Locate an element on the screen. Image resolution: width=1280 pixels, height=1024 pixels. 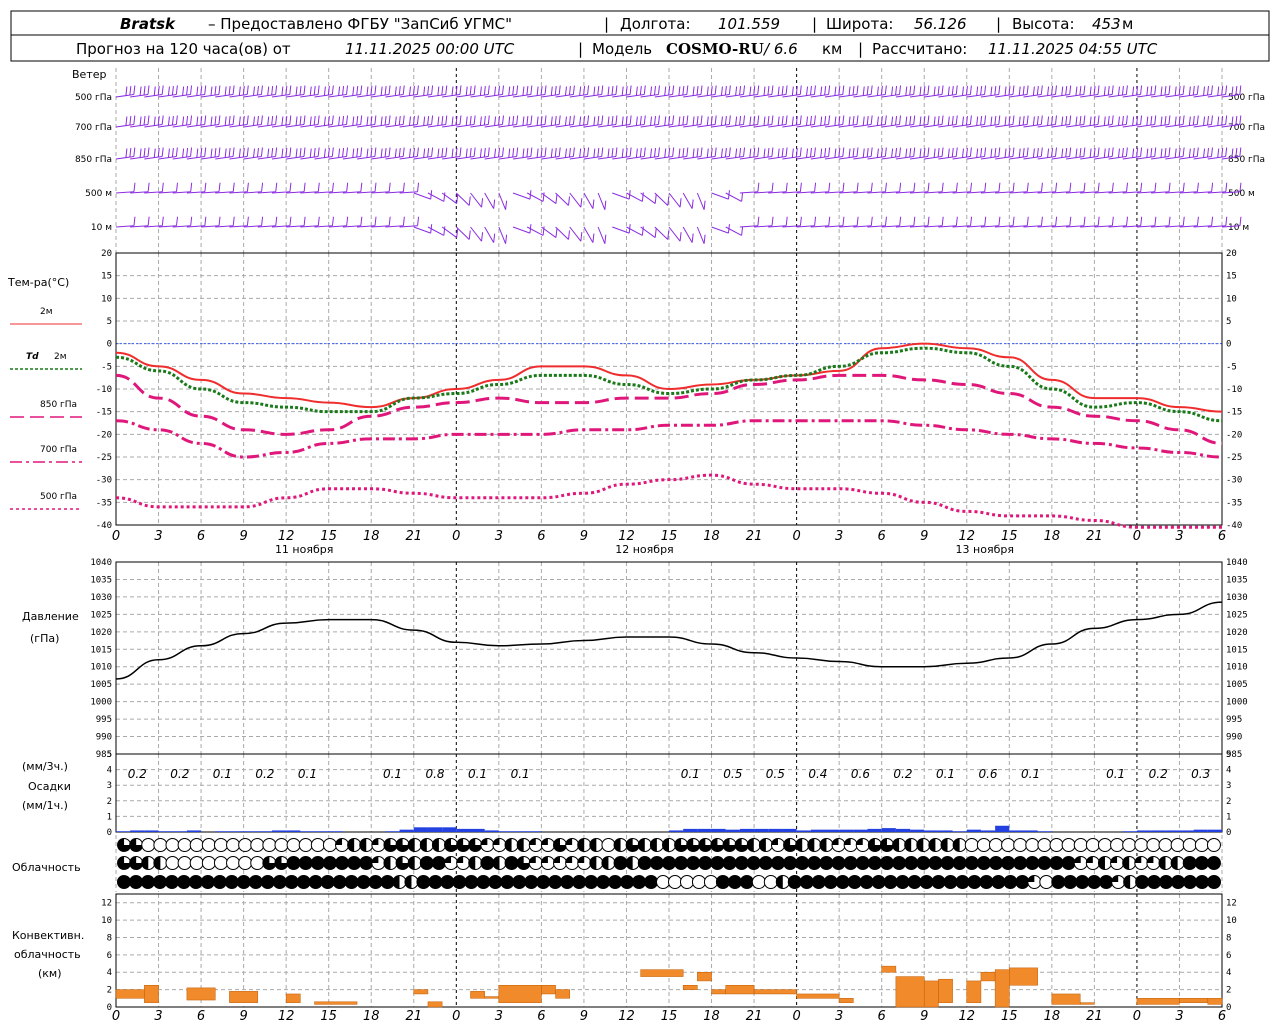
legend-label: 500 гПа is located at coordinates (58, 497).